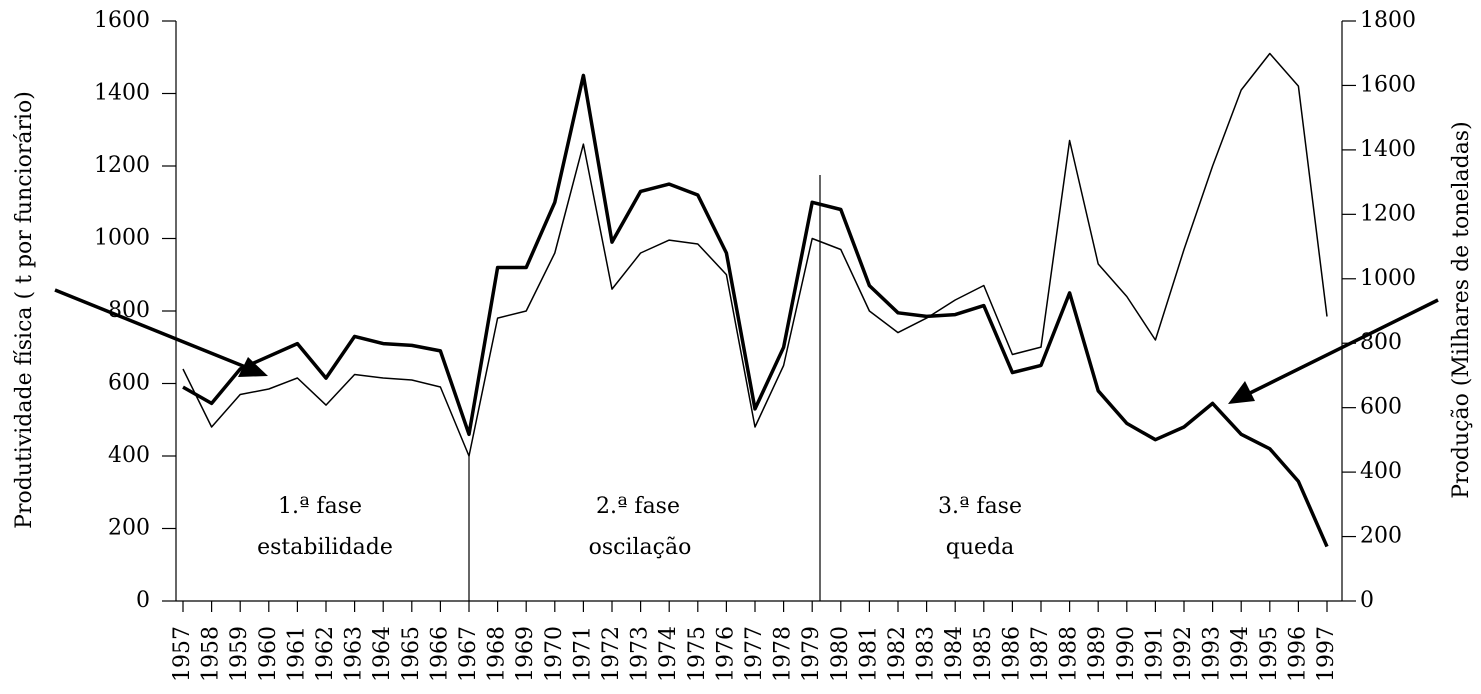 The image size is (1481, 694). I want to click on y-tick-label: 600, so click(129, 383).